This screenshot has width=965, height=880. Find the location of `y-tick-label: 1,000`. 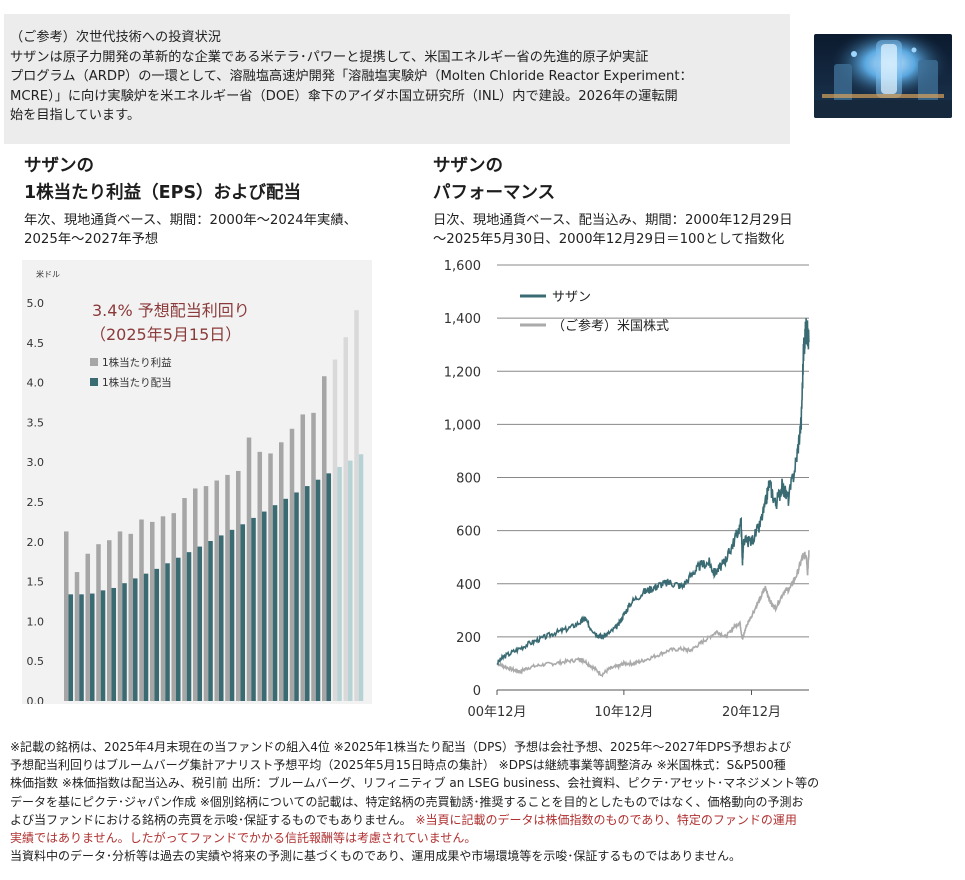

y-tick-label: 1,000 is located at coordinates (462, 425).